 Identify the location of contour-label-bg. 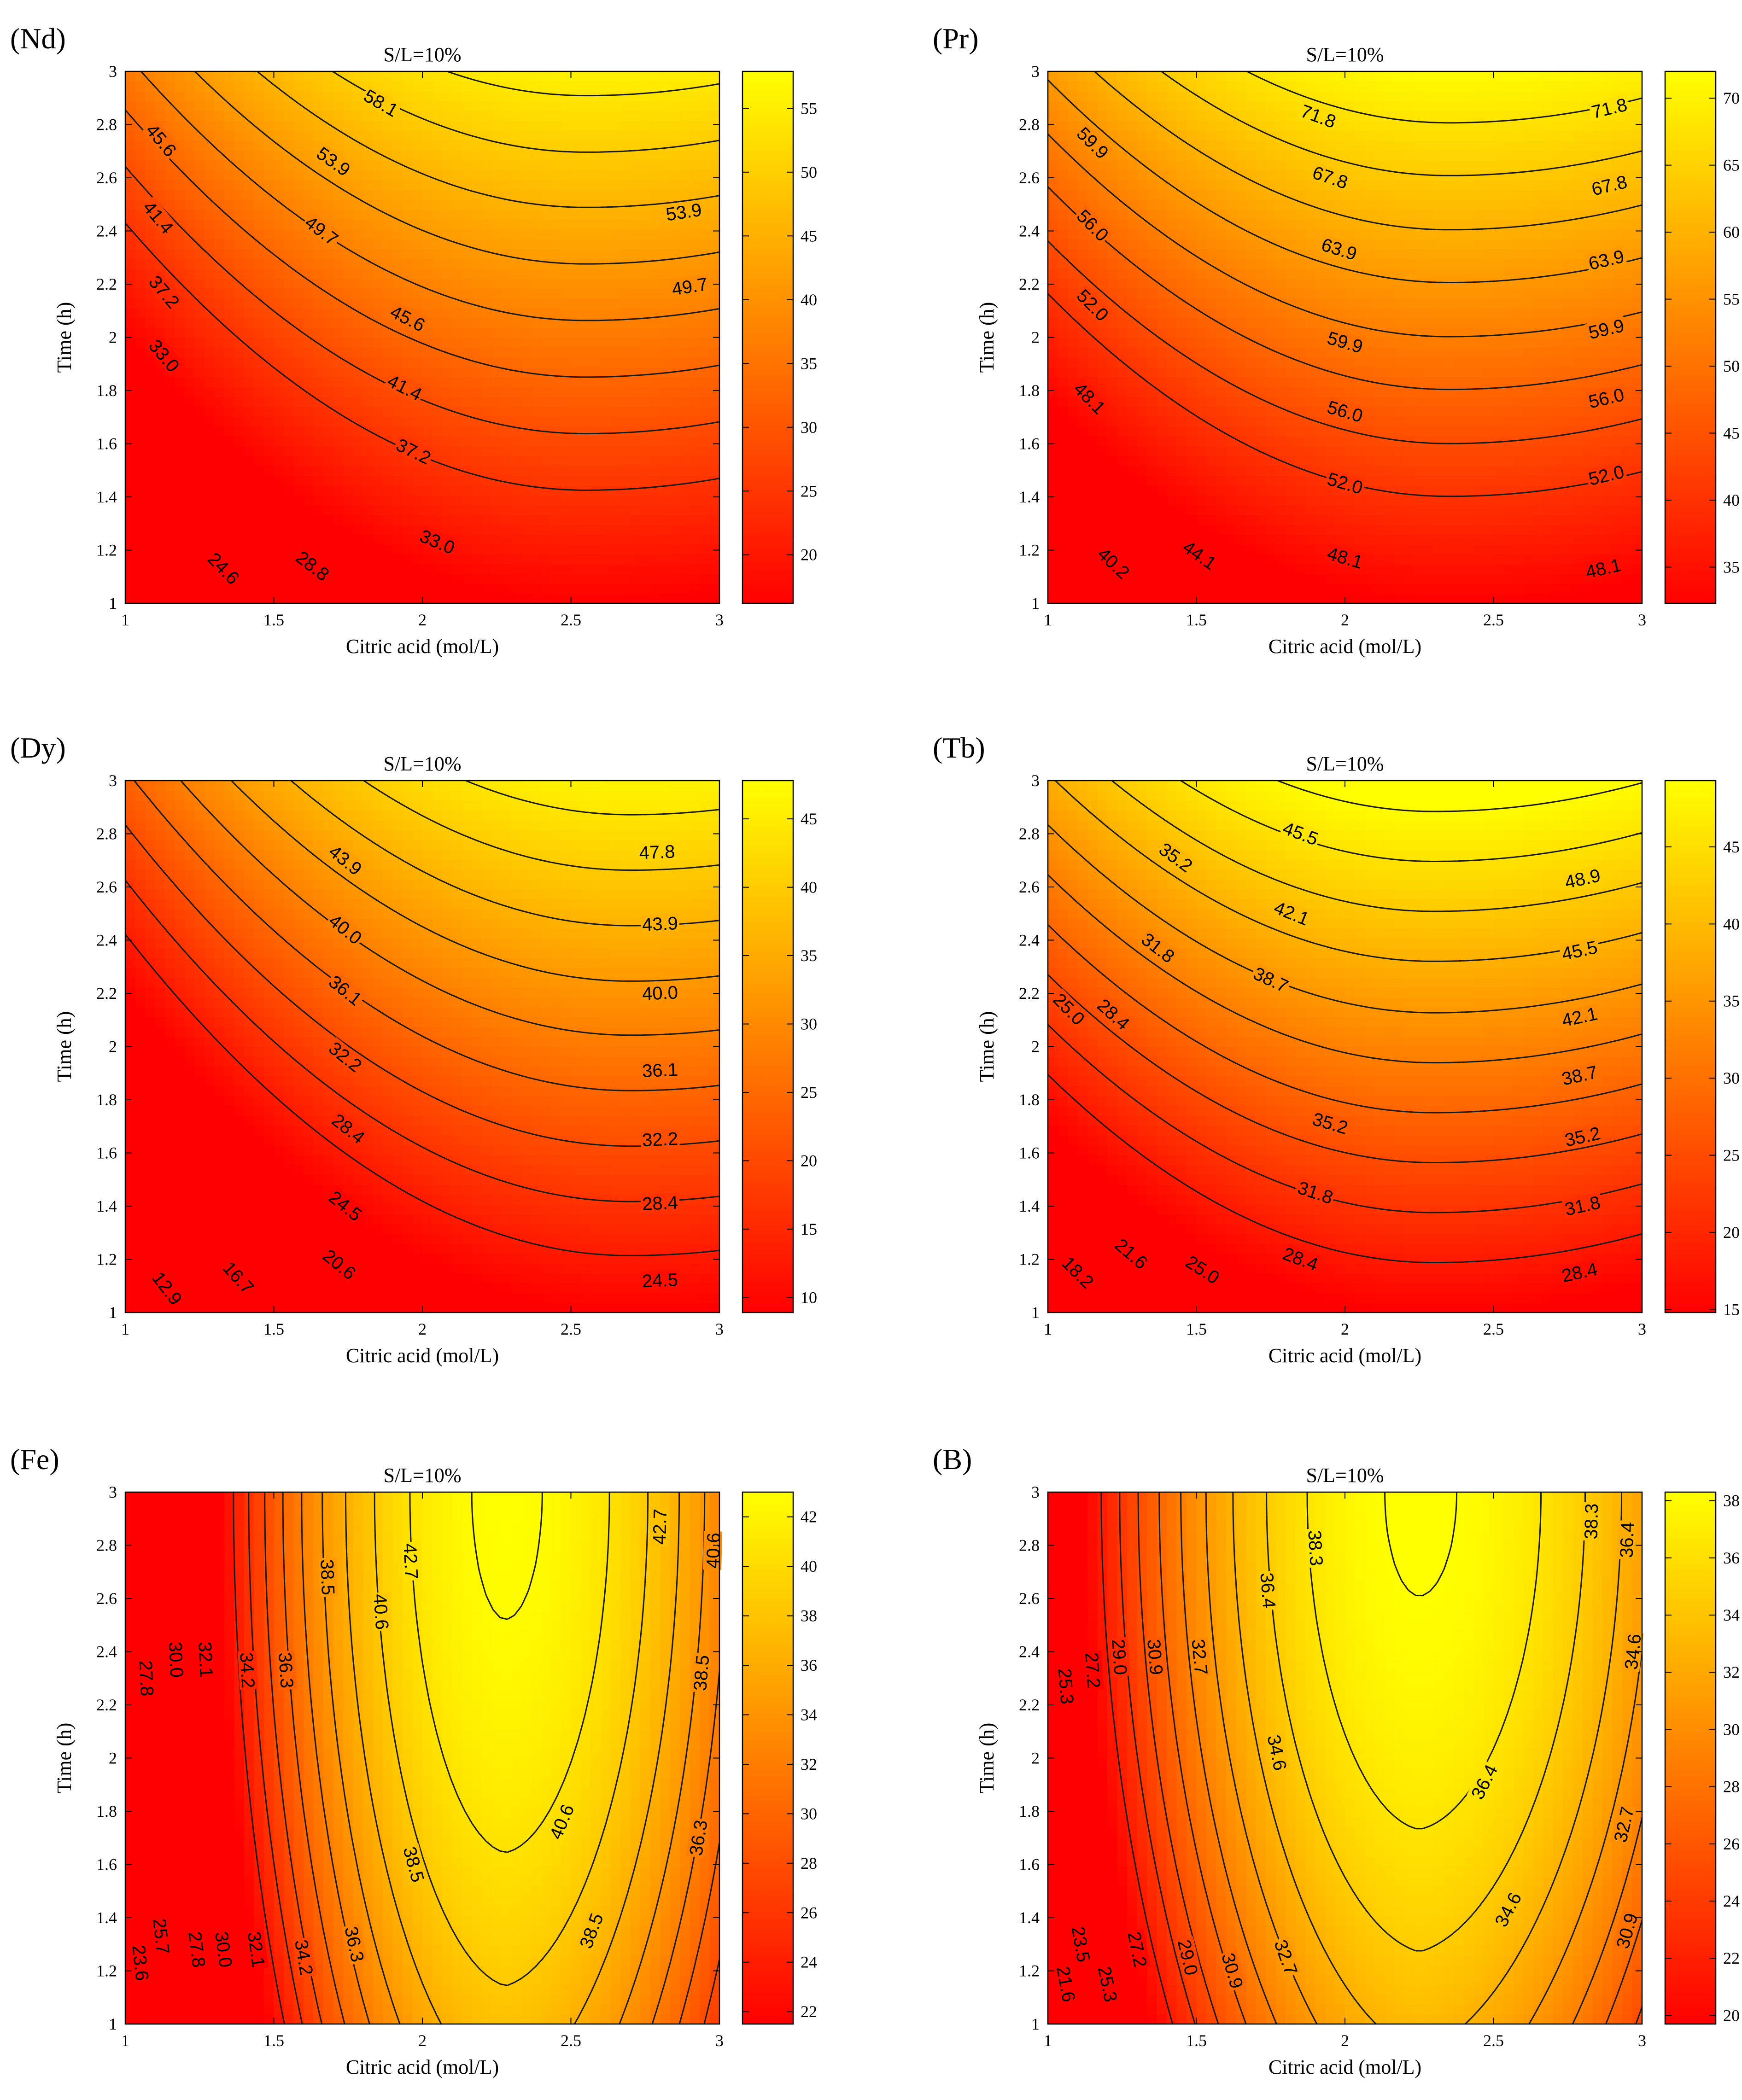
(158, 217).